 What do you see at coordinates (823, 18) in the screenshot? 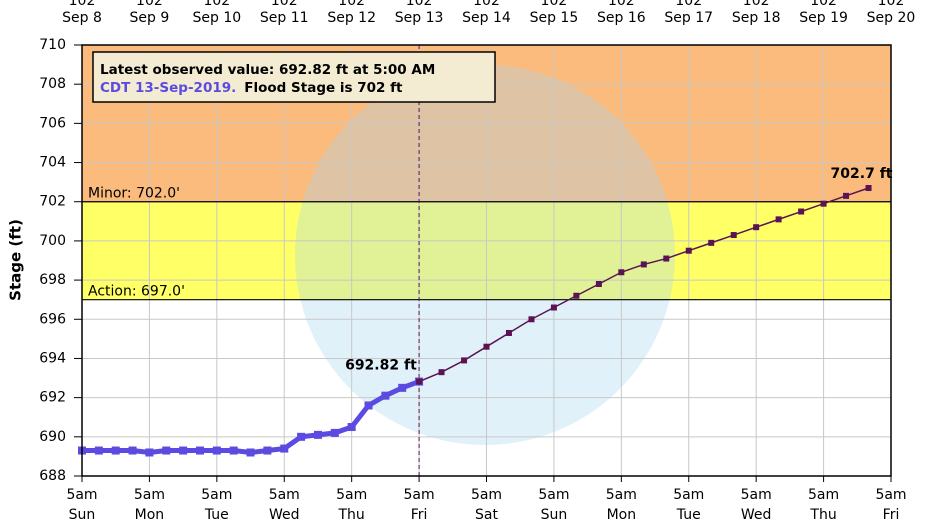
I see `top-date-label: Sep 19` at bounding box center [823, 18].